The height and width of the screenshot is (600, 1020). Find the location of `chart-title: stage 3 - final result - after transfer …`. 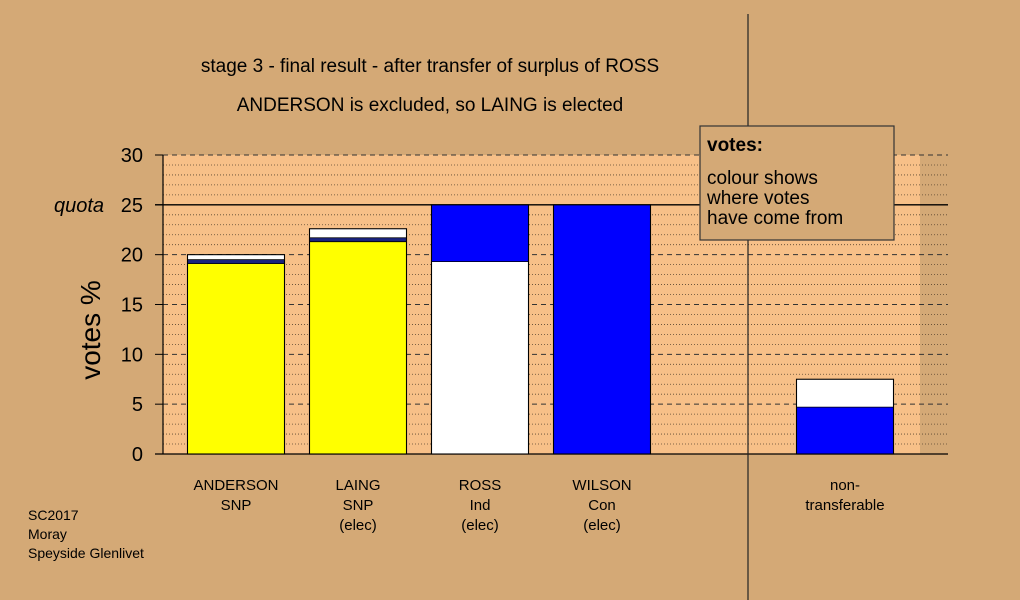

chart-title: stage 3 - final result - after transfer … is located at coordinates (430, 66).